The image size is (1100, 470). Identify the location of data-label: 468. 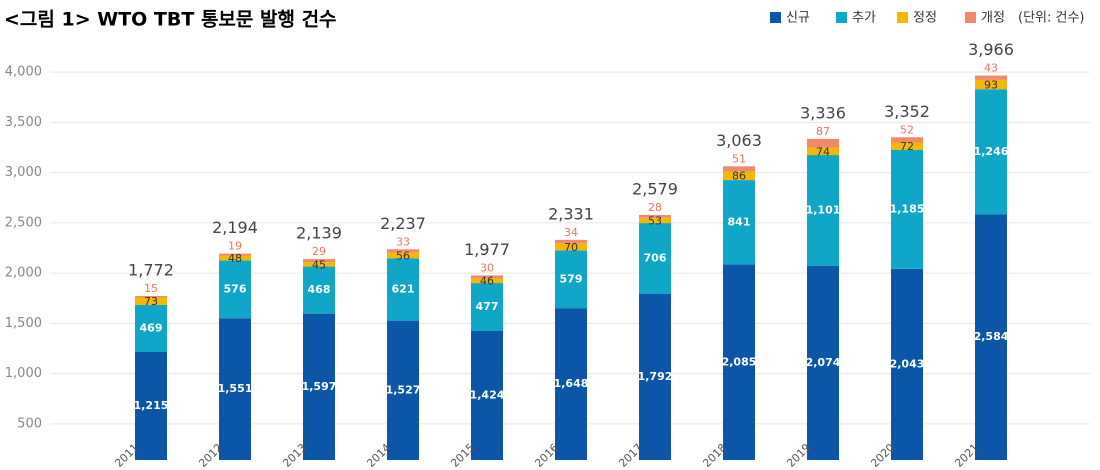
(319, 289).